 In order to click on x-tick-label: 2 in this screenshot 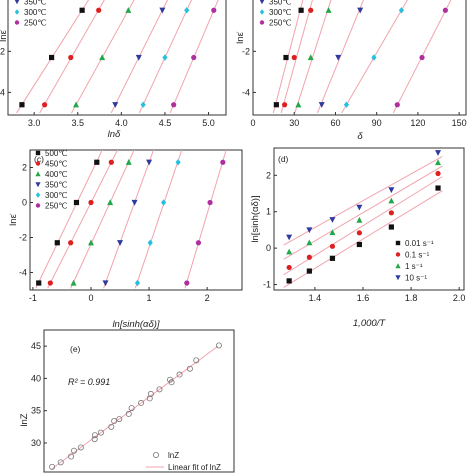, I will do `click(207, 298)`.